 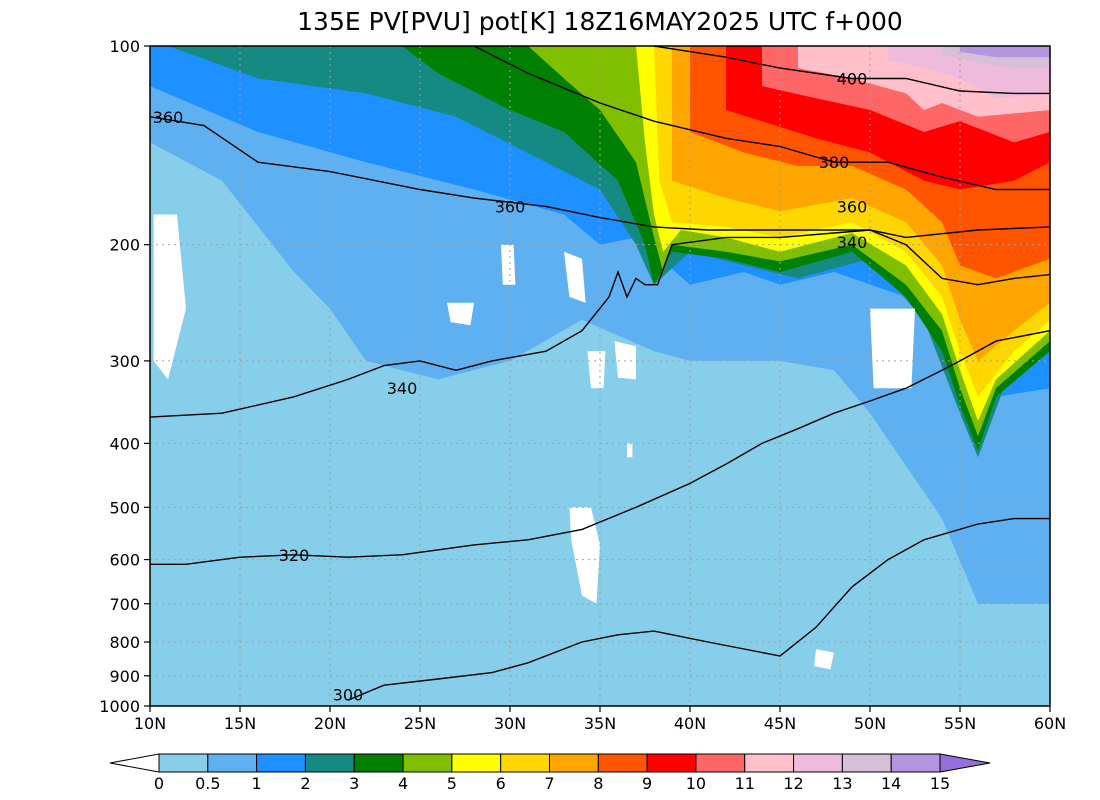 I want to click on isentrope-label-0: 300, so click(x=348, y=694).